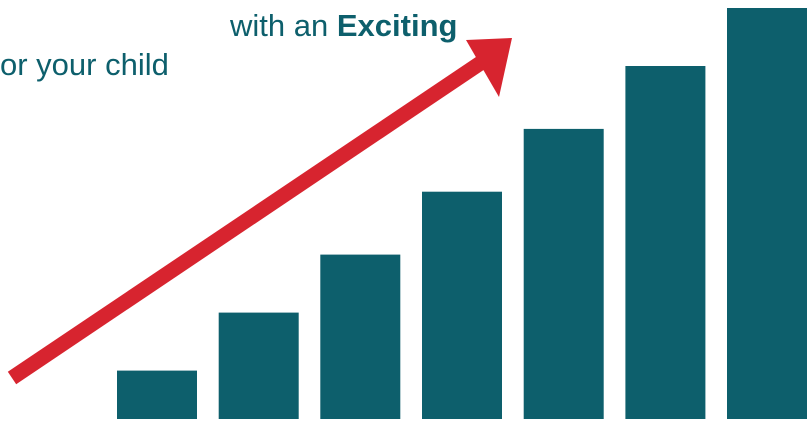 This screenshot has height=436, width=808. Describe the element at coordinates (397, 25) in the screenshot. I see `headline-emphasis: Exciting` at that location.